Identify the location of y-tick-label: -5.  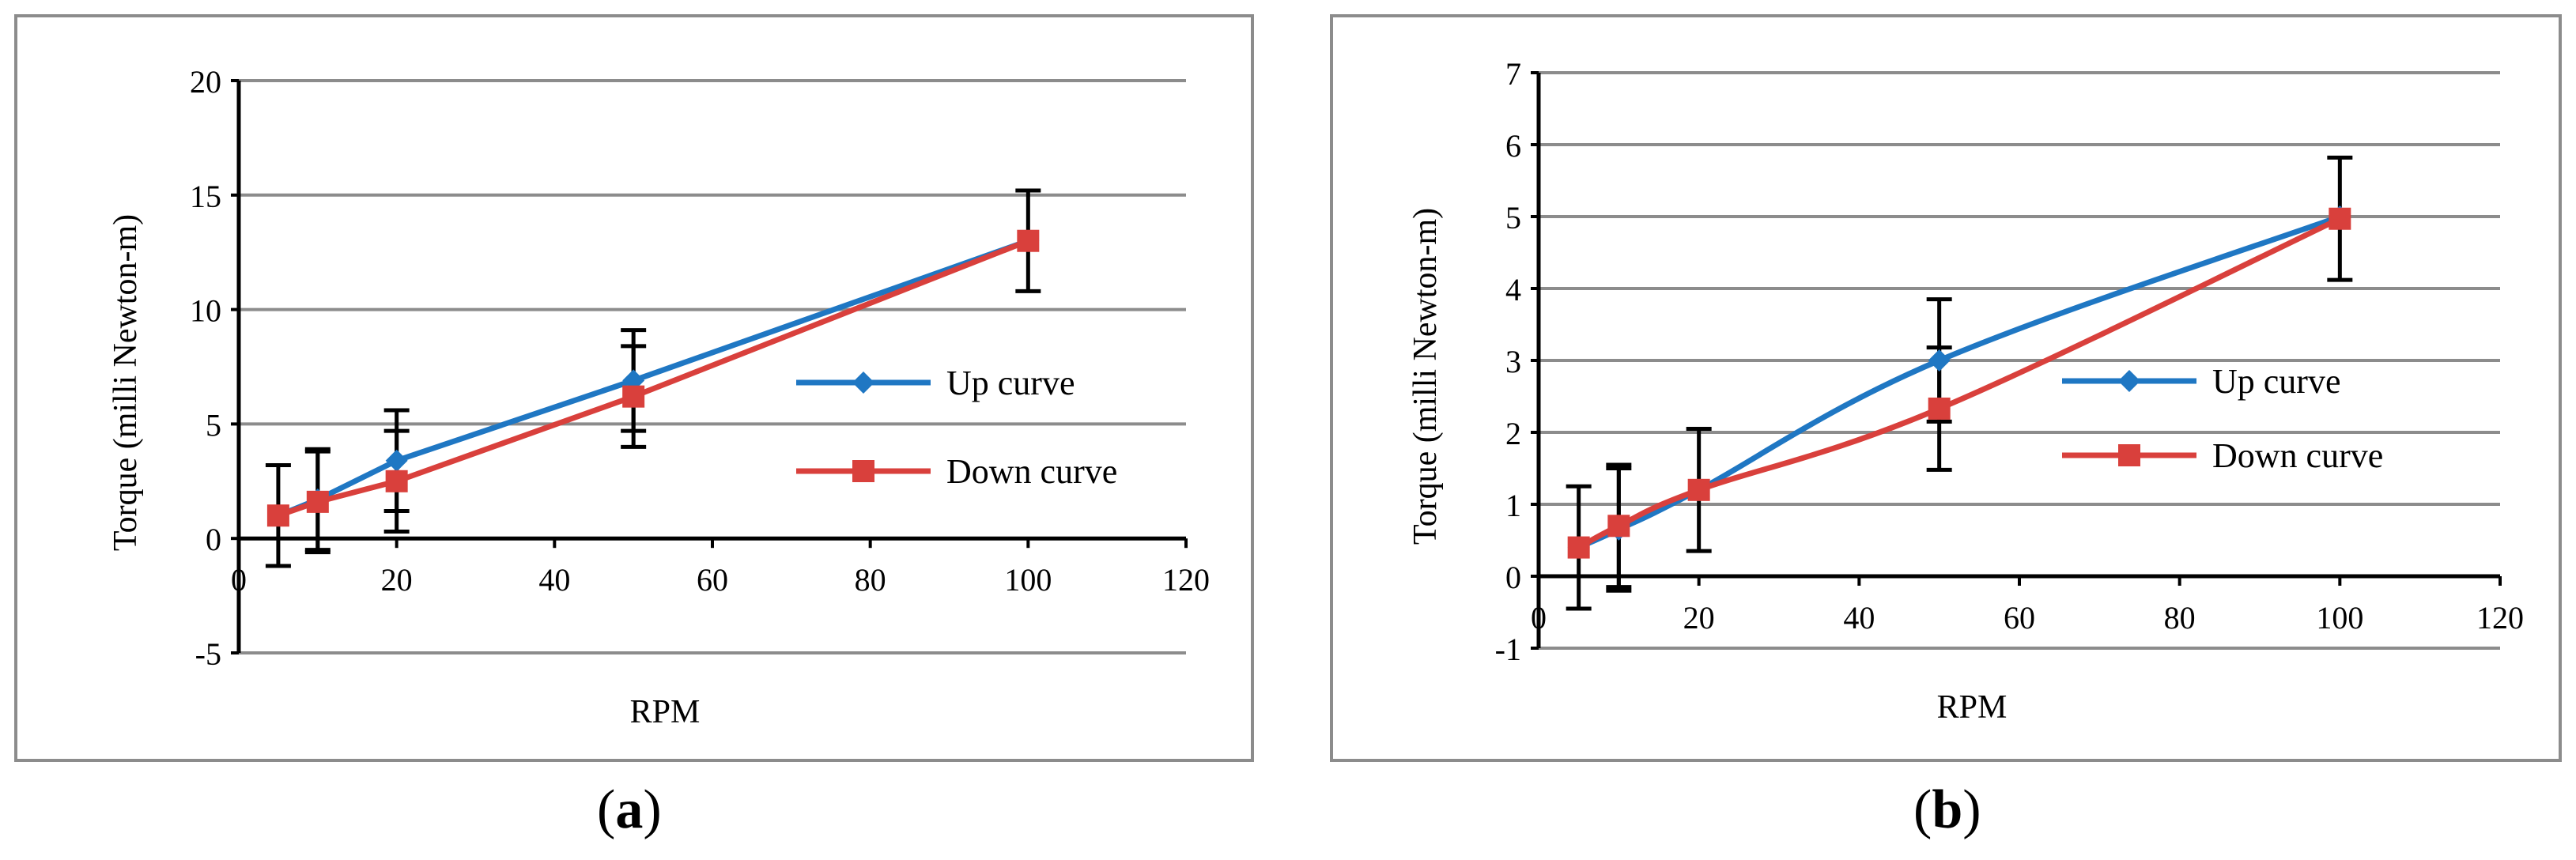
(208, 654).